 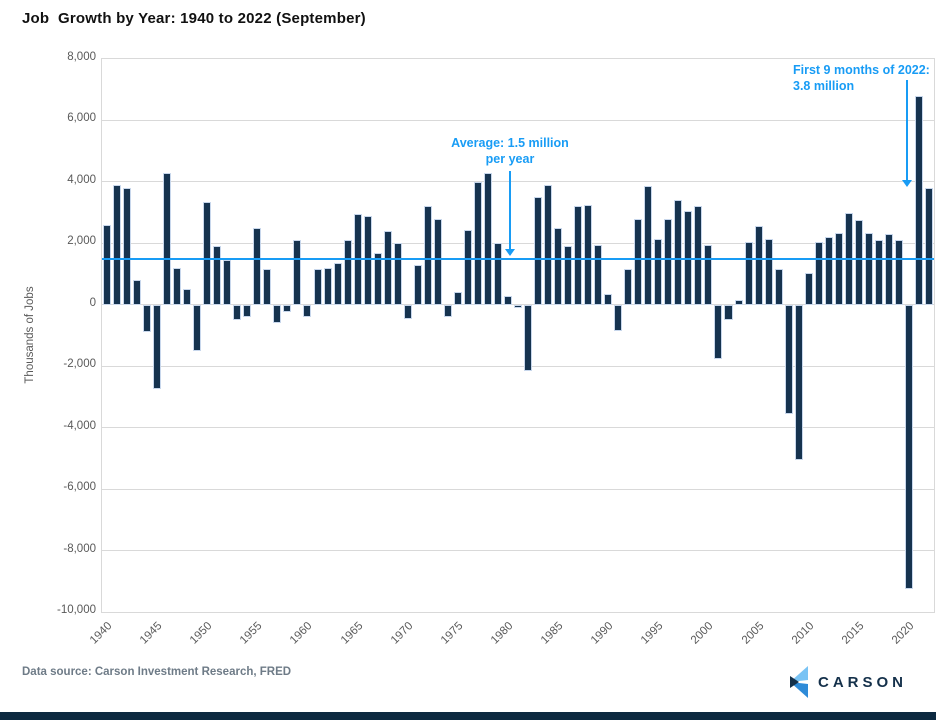 I want to click on bar-1993, so click(x=638, y=261).